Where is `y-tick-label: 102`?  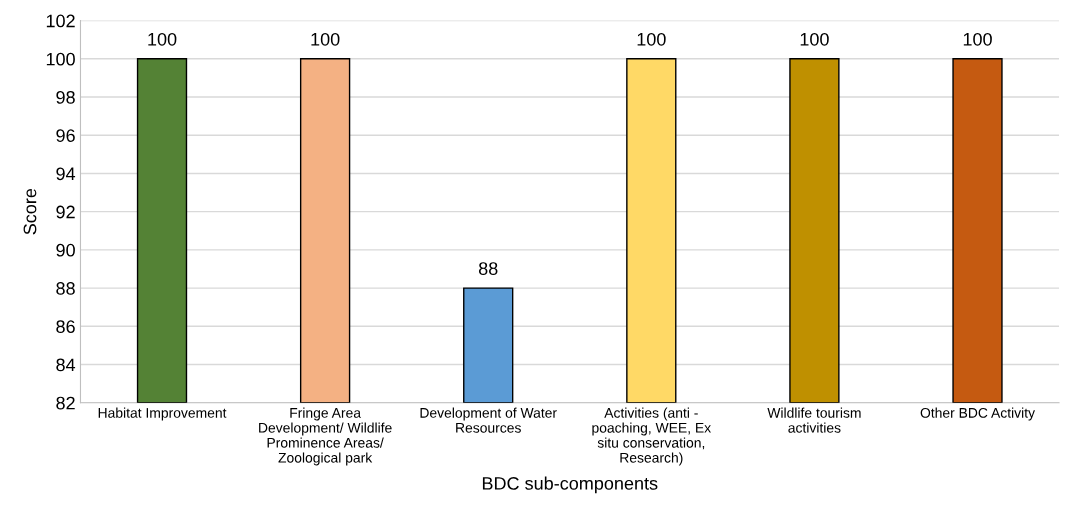 y-tick-label: 102 is located at coordinates (60, 21).